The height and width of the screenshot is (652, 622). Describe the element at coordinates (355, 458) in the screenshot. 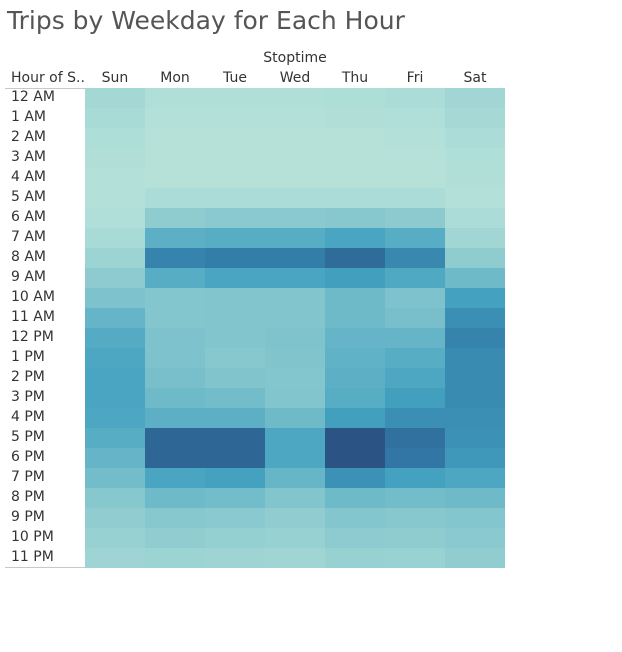

I see `heatmap-cell-thu-6-pm` at that location.